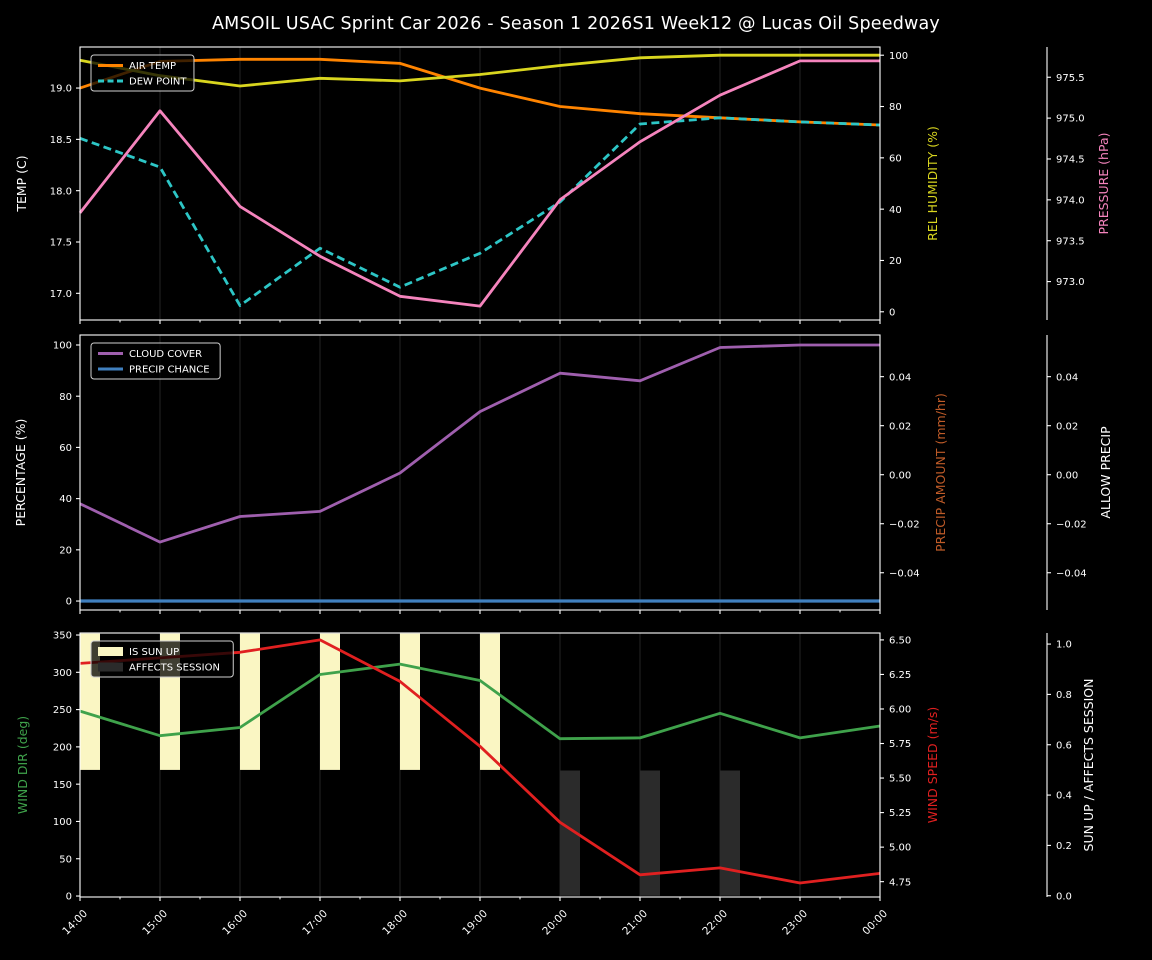 Image resolution: width=1152 pixels, height=960 pixels. Describe the element at coordinates (395, 923) in the screenshot. I see `x-tick-label: 18:00` at that location.